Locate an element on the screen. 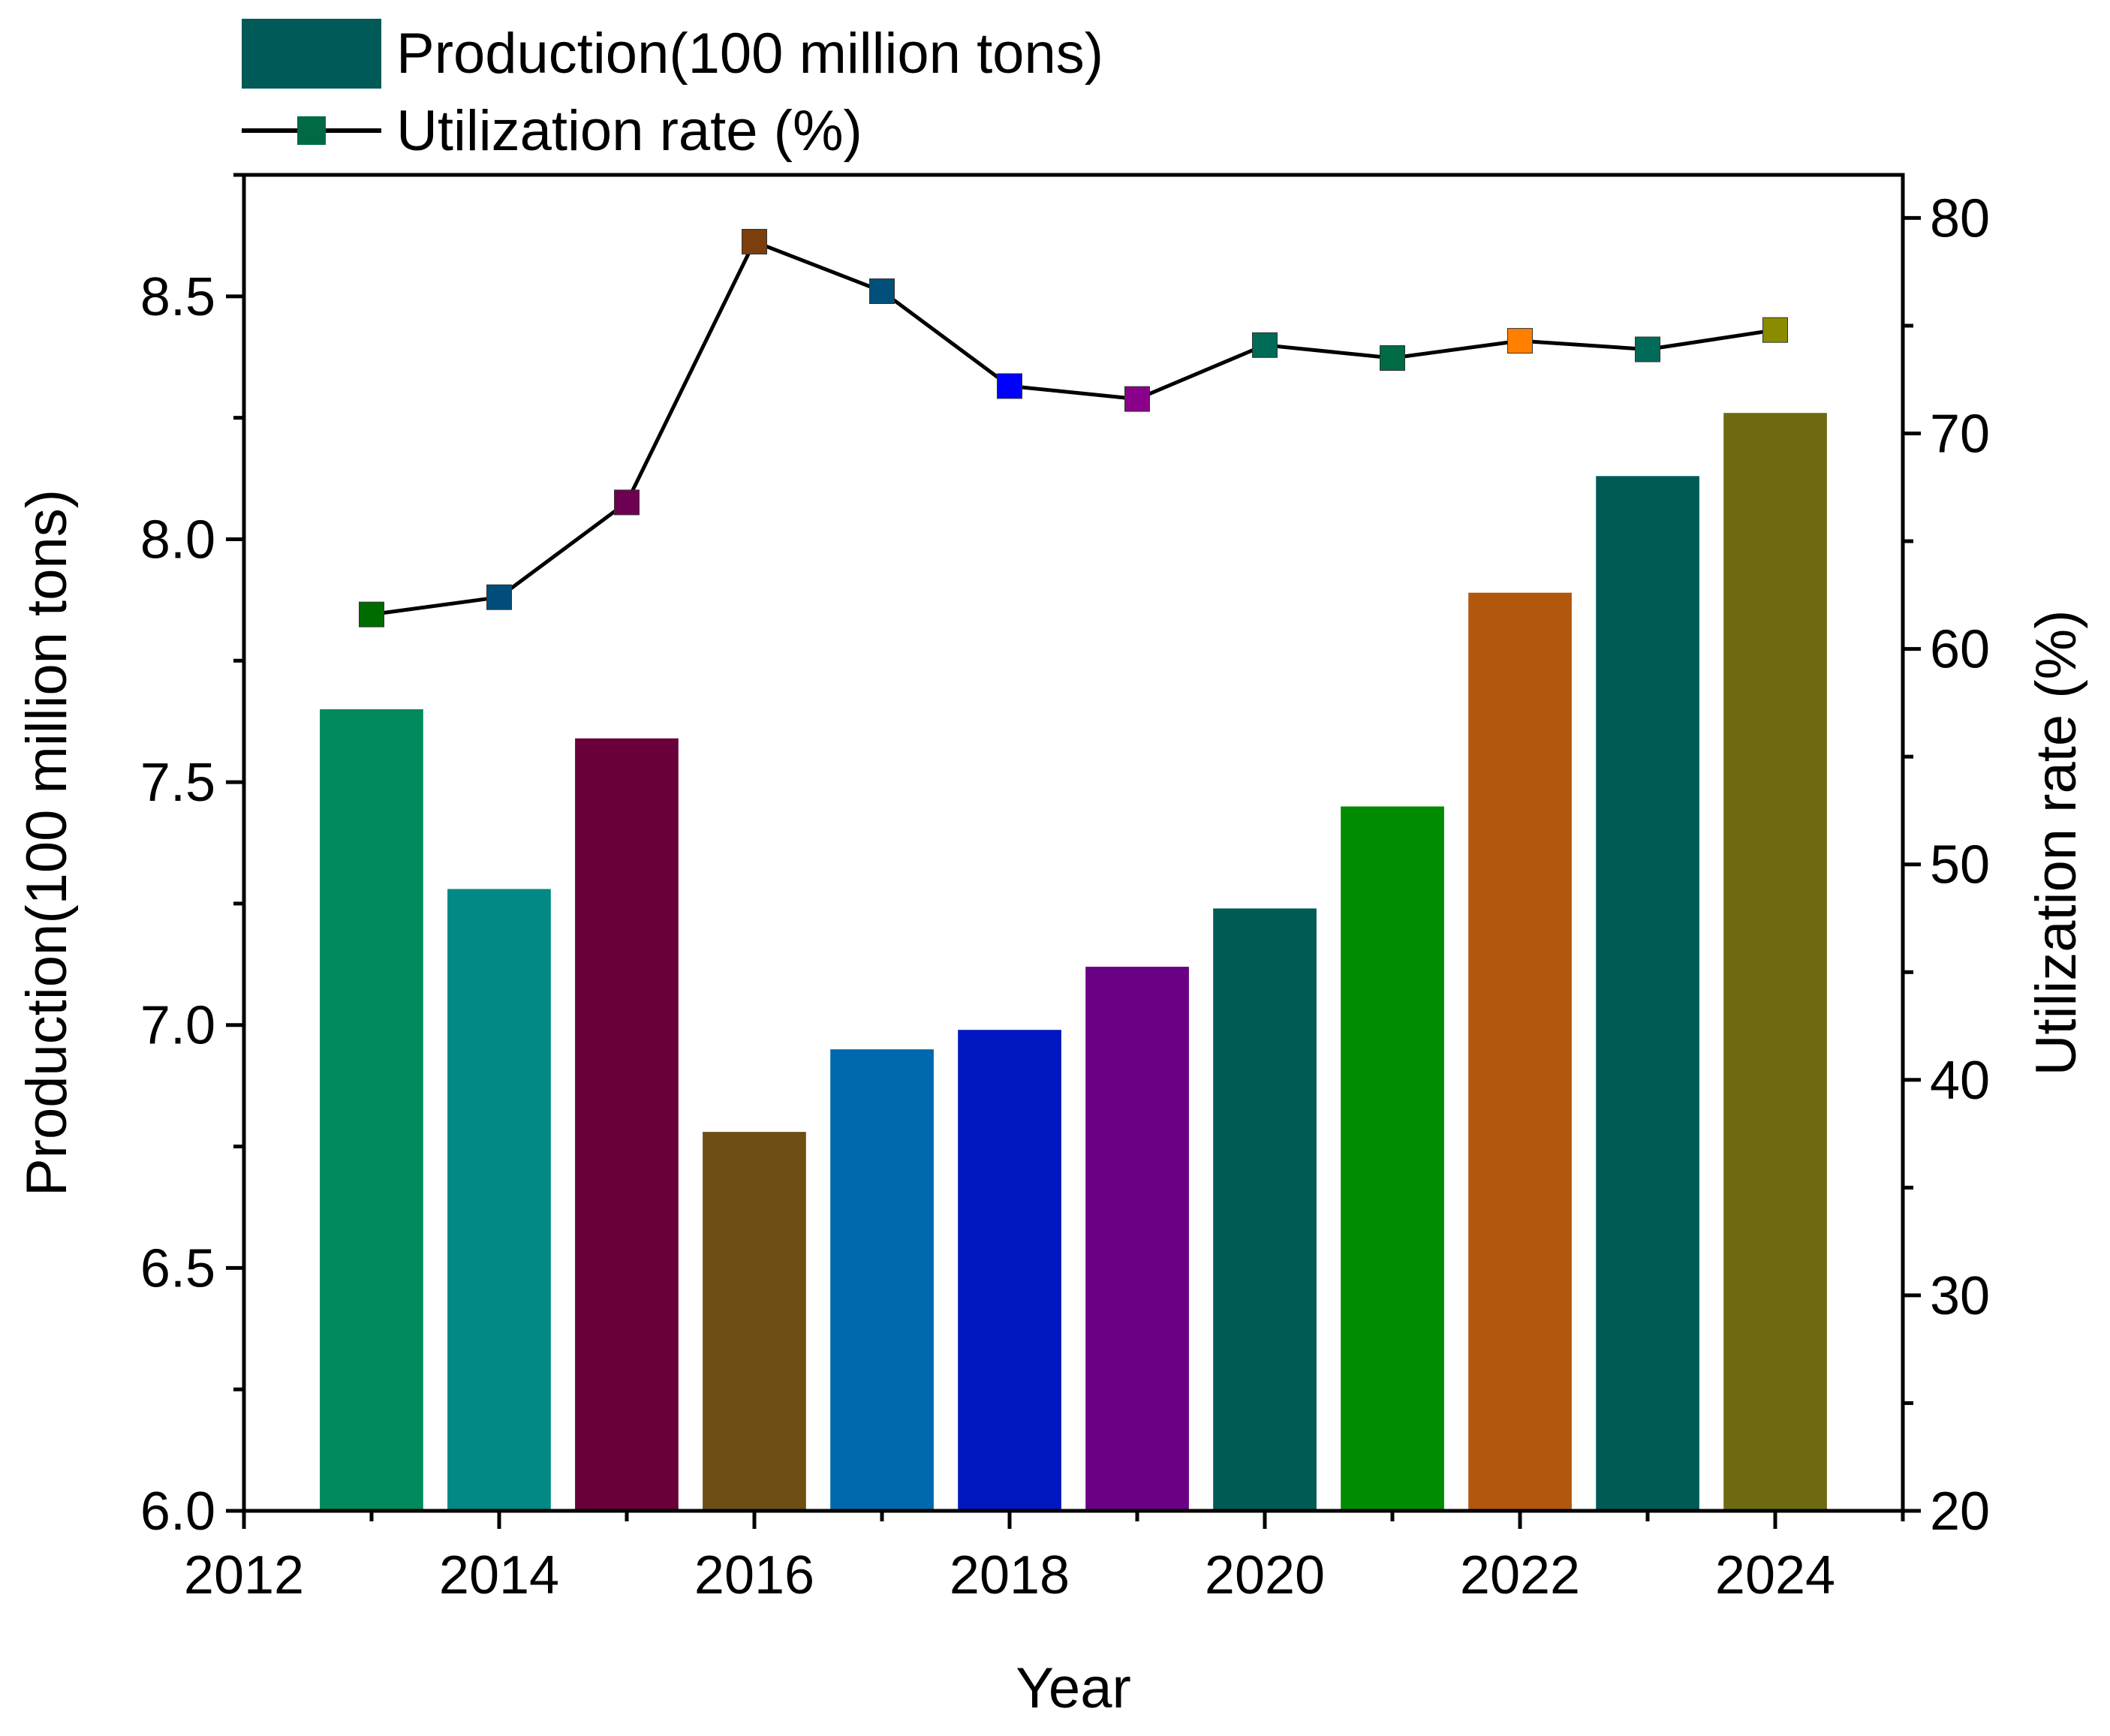 Image resolution: width=2110 pixels, height=1736 pixels. utilization-marker-2015 is located at coordinates (627, 502).